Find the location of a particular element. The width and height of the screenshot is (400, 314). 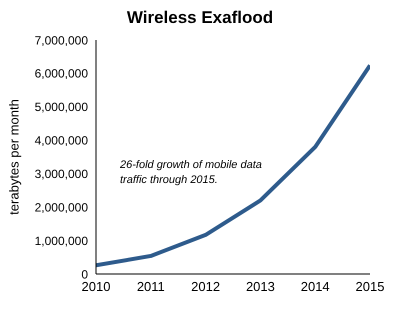

y-tick-label: 4,000,000 is located at coordinates (61, 141).